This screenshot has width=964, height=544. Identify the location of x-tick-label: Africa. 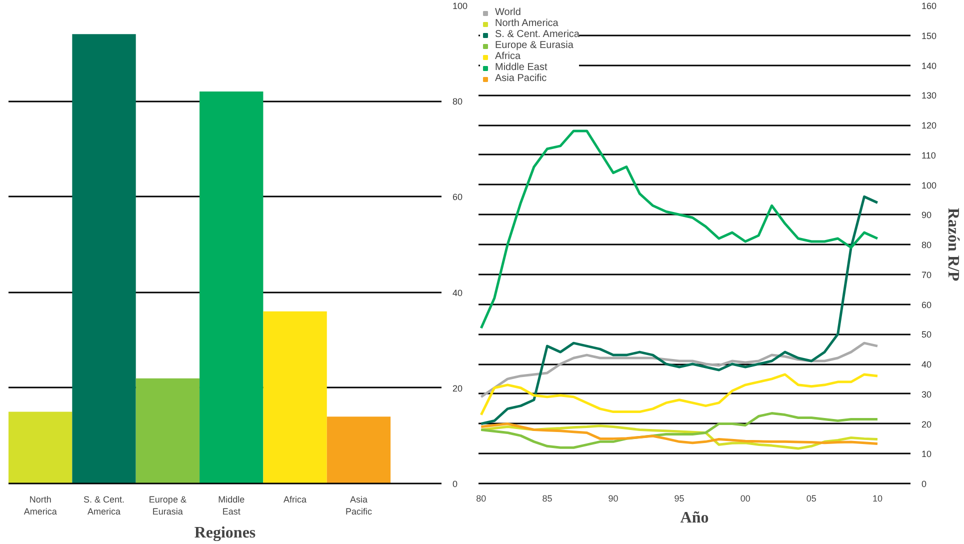
(295, 499).